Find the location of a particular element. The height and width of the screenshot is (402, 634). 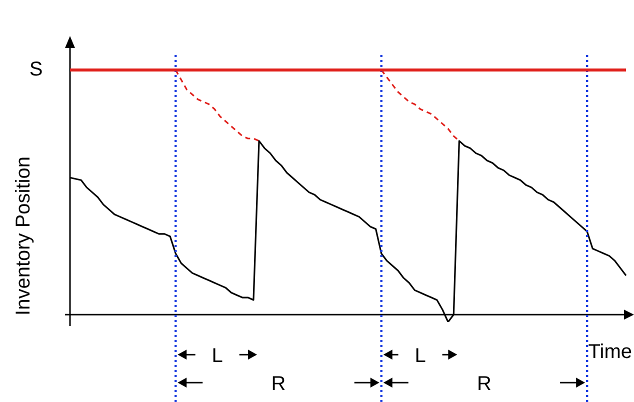

y-axis-title: Inventory Position is located at coordinates (23, 236).